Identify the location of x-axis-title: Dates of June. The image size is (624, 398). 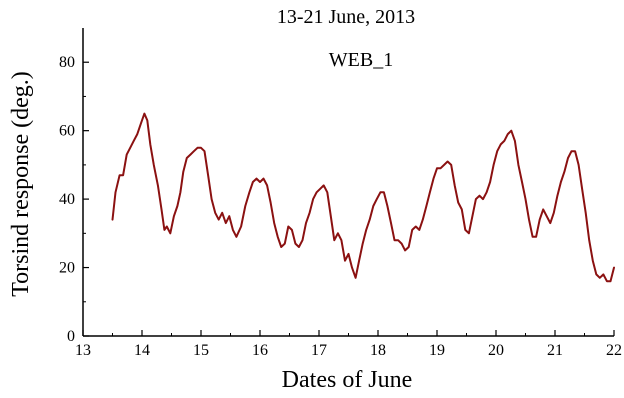
(347, 380).